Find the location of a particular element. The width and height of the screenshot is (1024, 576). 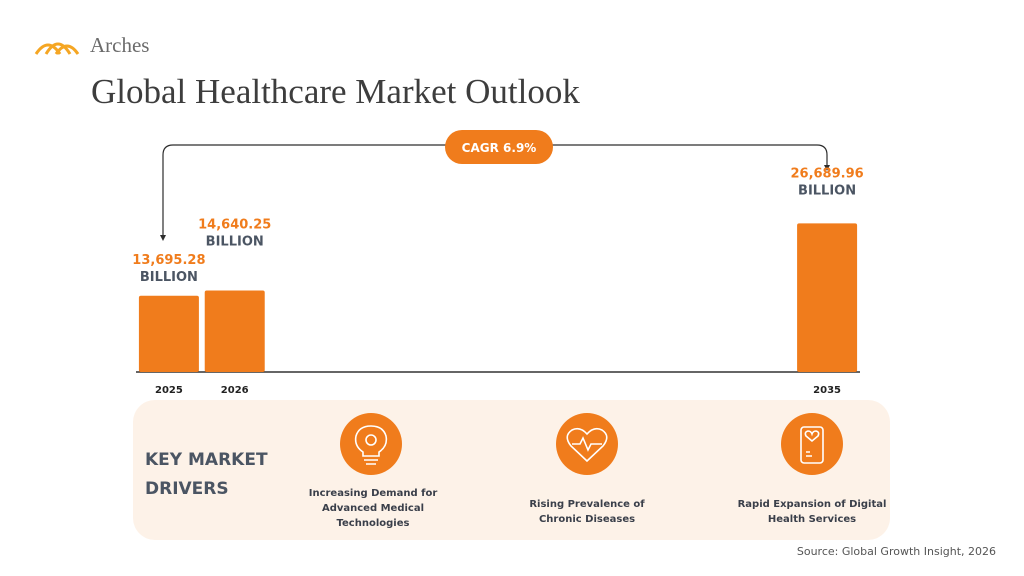

icon-glyphs is located at coordinates (589, 445).